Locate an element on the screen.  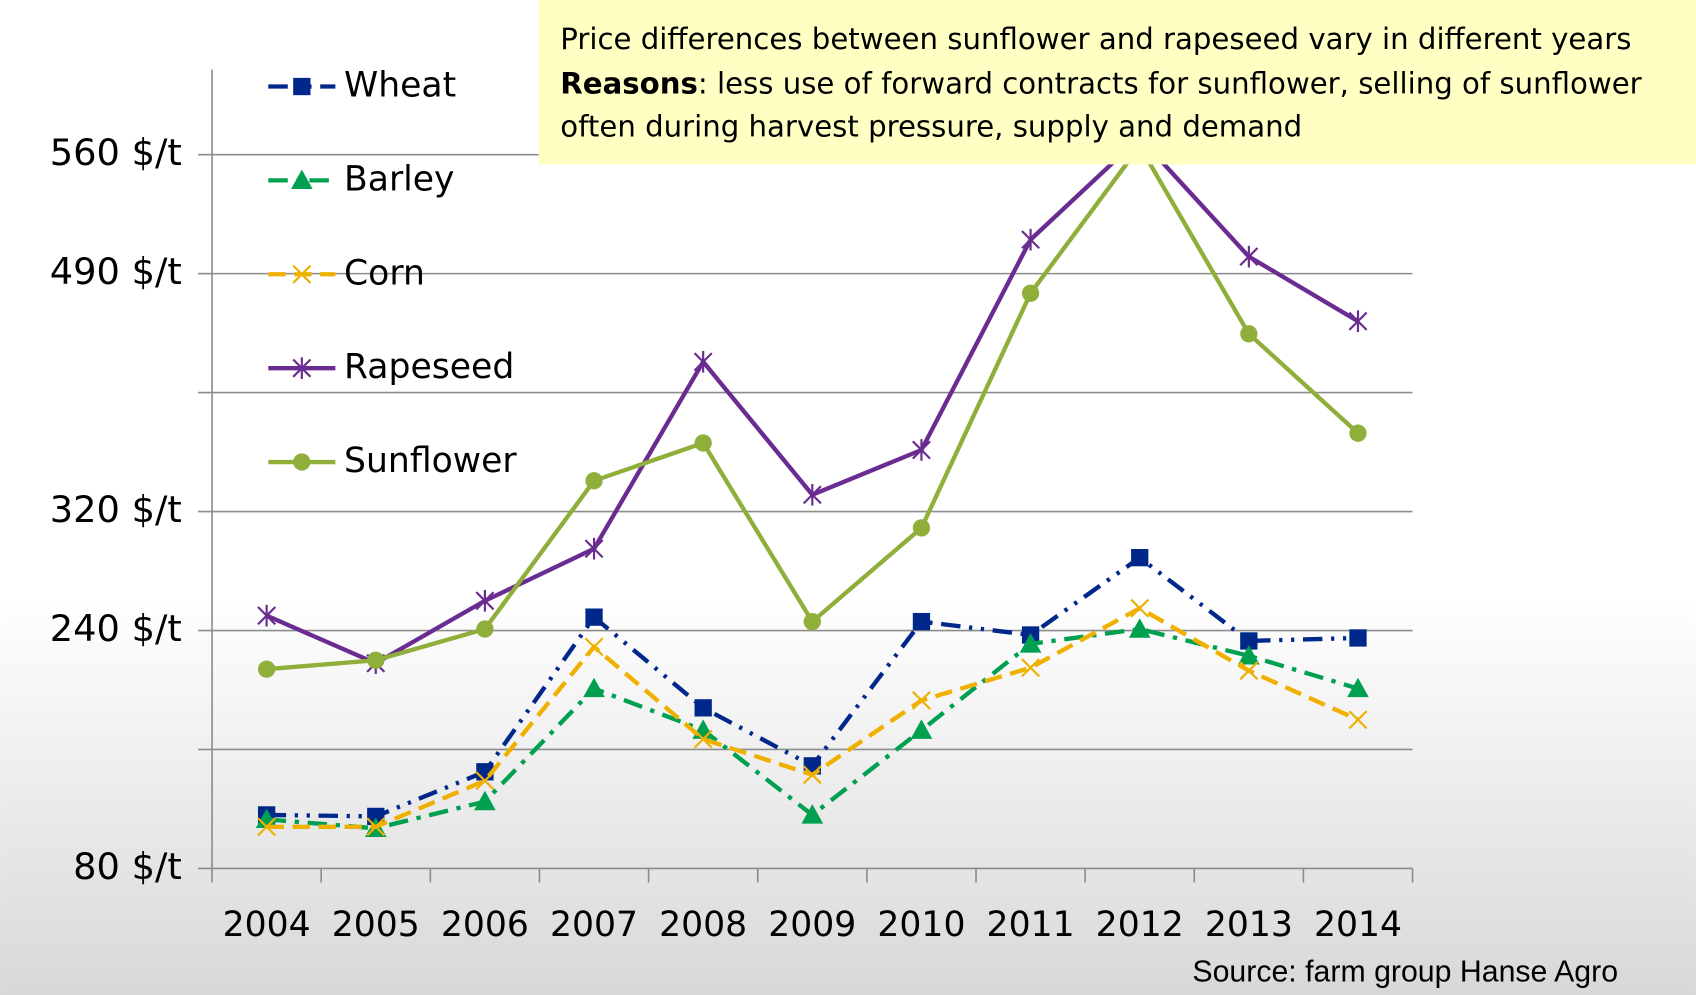
x-tick-label: 2012 is located at coordinates (1140, 925).